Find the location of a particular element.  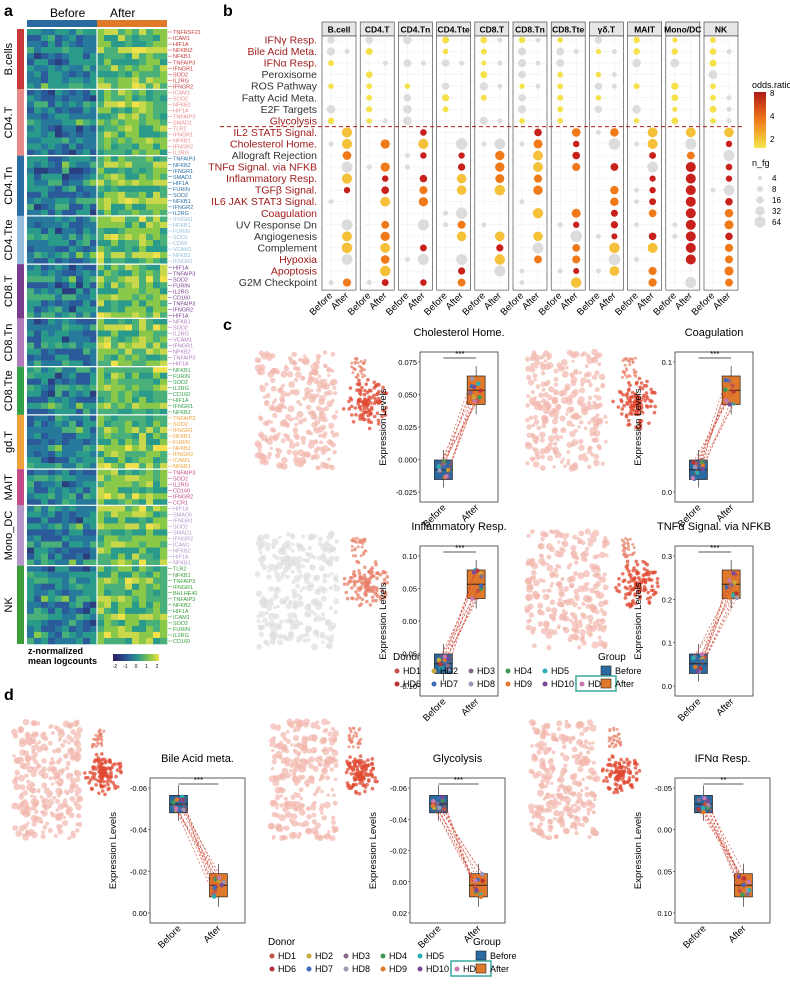

gene-label: IL2RG is located at coordinates (181, 292).